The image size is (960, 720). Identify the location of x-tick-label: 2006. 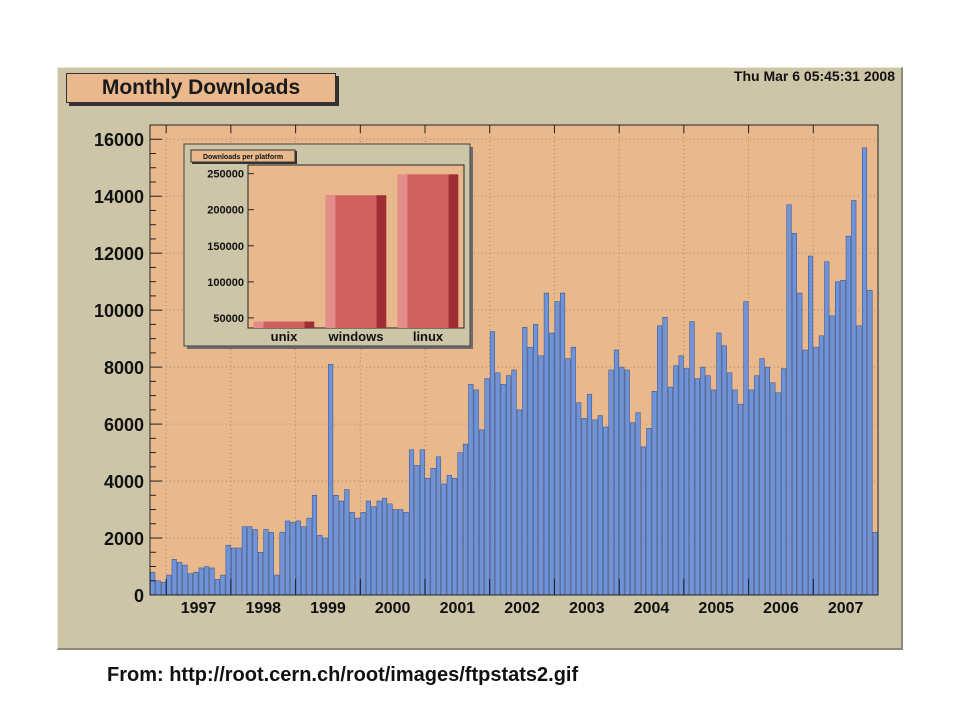
(781, 608).